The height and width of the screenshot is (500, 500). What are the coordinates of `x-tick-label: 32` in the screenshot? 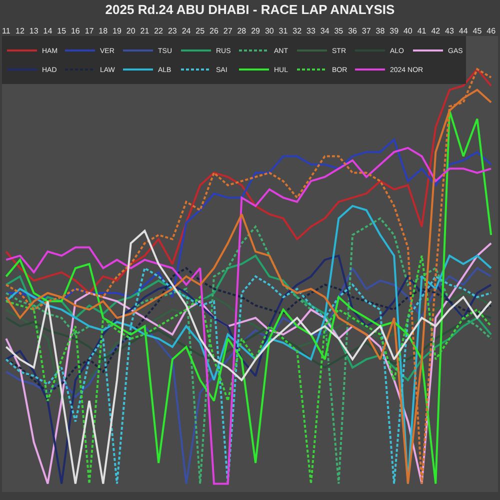 It's located at (297, 31).